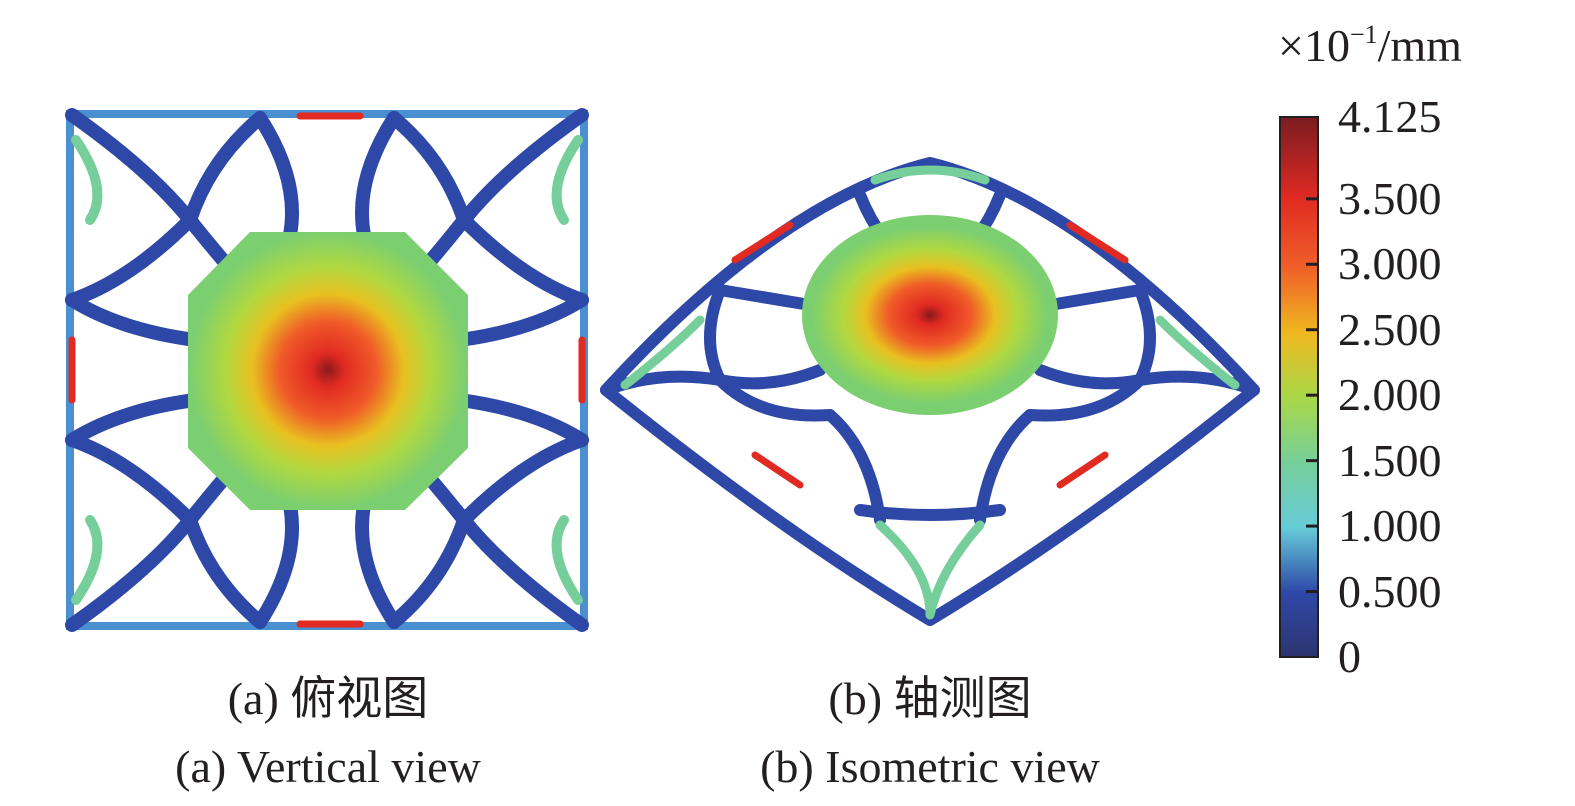 Image resolution: width=1575 pixels, height=806 pixels. I want to click on colorbar-tick-label: 1.500, so click(1390, 460).